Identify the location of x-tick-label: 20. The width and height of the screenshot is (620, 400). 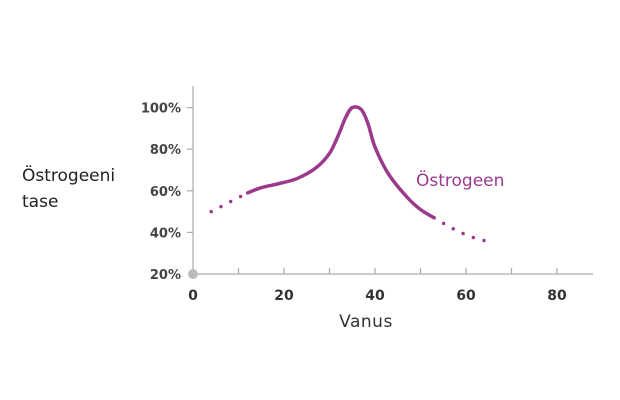
(284, 296).